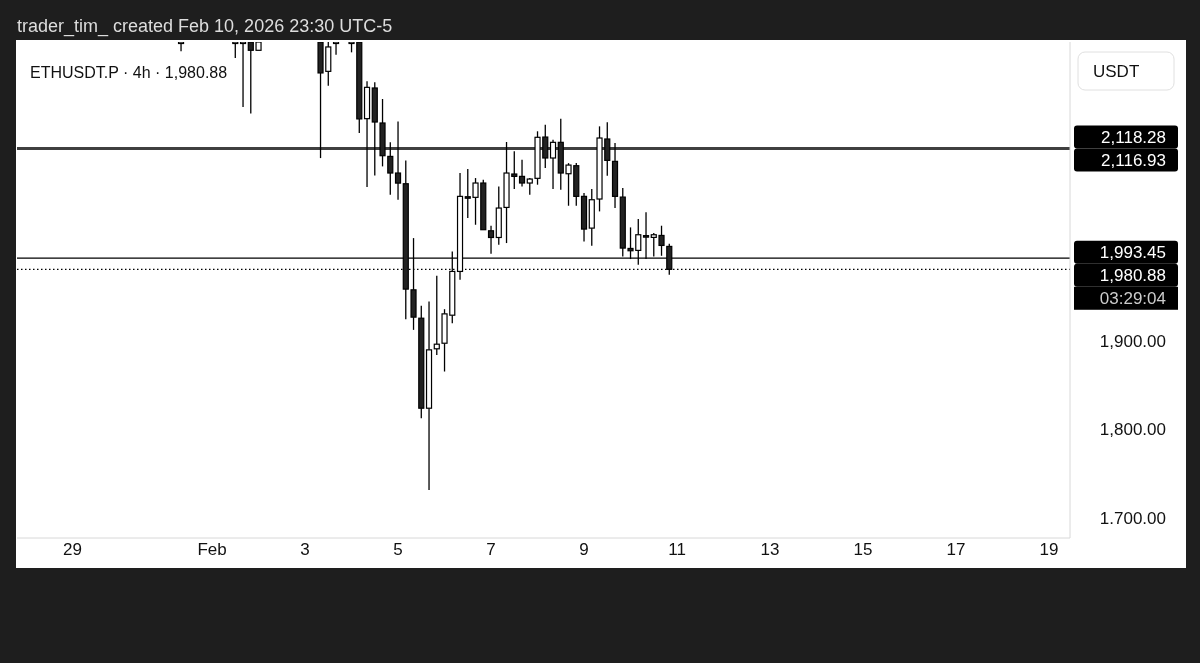 The width and height of the screenshot is (1200, 663). What do you see at coordinates (129, 72) in the screenshot?
I see `text: ETHUSDT.P · 4h · 1,980.88` at bounding box center [129, 72].